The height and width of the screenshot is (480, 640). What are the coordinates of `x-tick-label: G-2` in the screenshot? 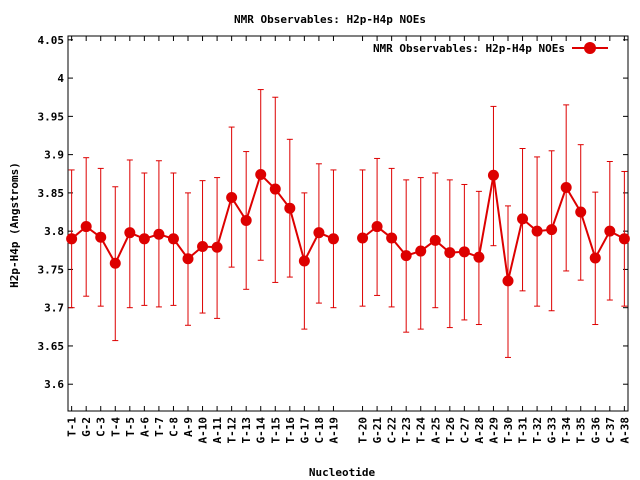 It's located at (86, 427).